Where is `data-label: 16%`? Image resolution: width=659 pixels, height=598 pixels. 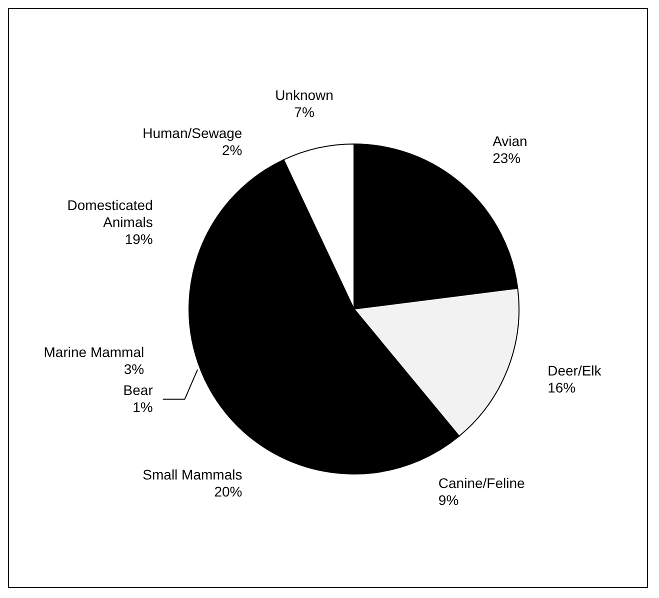 data-label: 16% is located at coordinates (562, 387).